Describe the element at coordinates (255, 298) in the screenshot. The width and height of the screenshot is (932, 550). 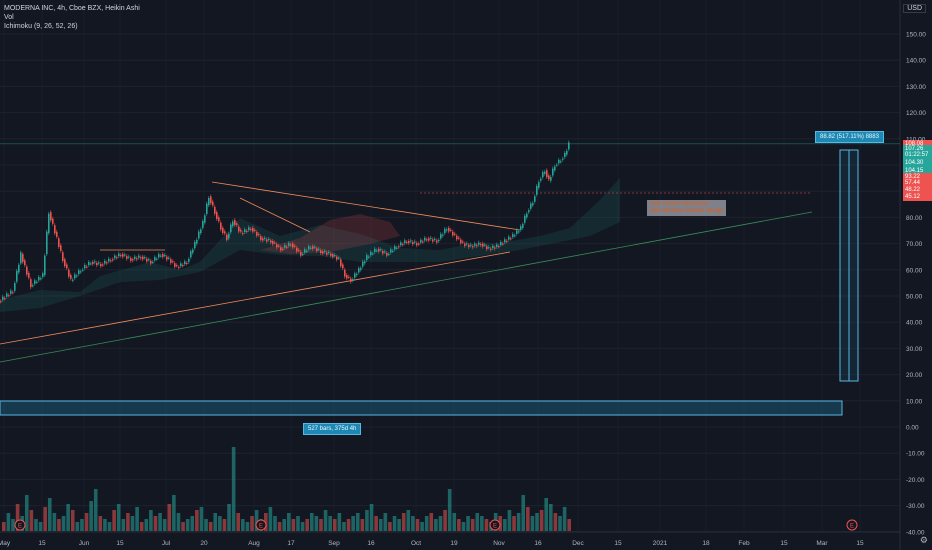
I see `trend-line-lower` at that location.